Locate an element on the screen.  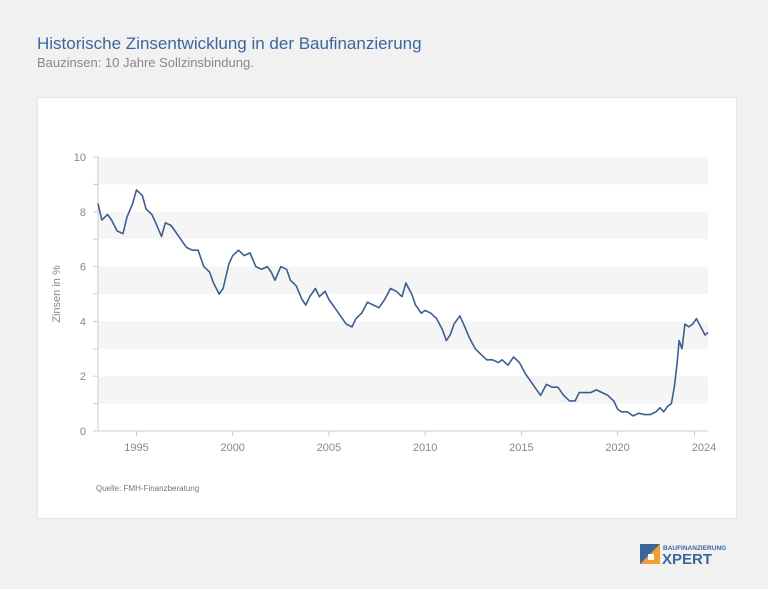
svg-text: XPERT is located at coordinates (687, 559).